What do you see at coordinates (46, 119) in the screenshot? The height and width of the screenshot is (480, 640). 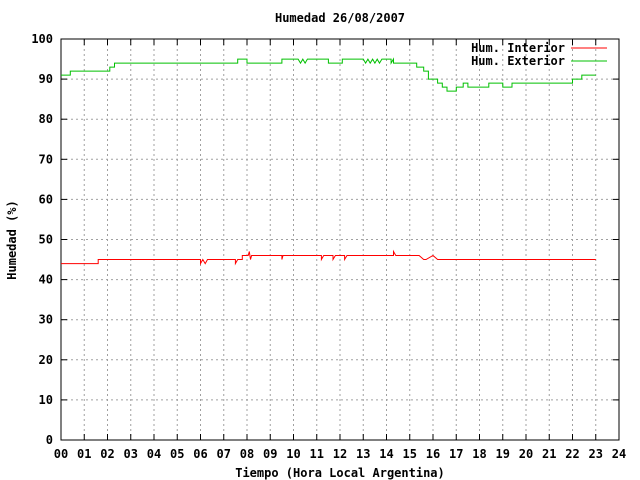 I see `y-tick-label: 80` at bounding box center [46, 119].